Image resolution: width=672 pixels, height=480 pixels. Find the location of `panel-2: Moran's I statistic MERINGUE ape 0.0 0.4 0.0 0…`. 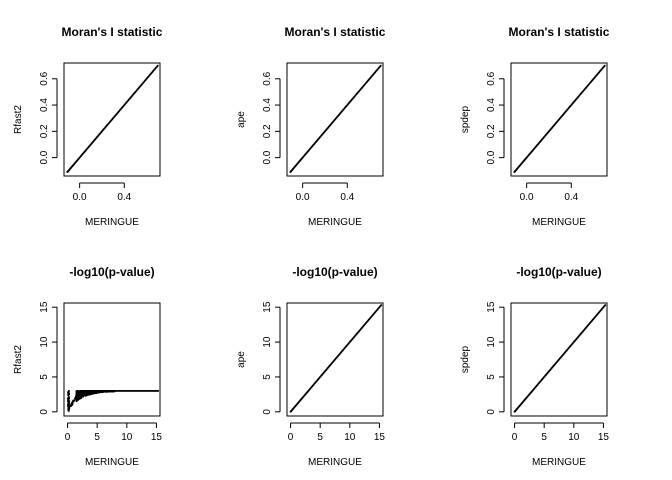

panel-2: Moran's I statistic MERINGUE ape 0.0 0.4 0.0 0… is located at coordinates (311, 126).